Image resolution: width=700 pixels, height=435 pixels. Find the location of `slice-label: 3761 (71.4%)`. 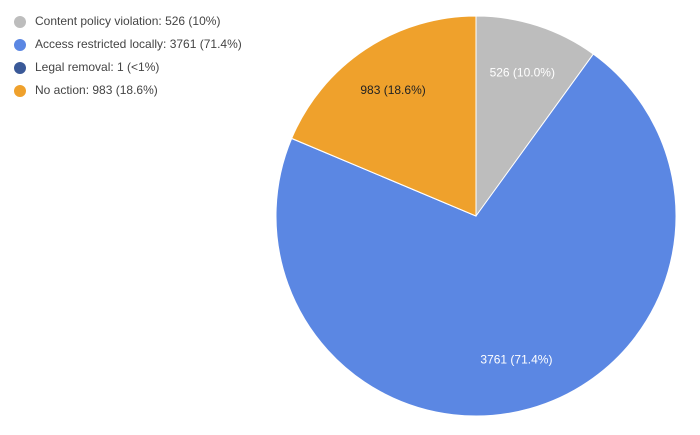

slice-label: 3761 (71.4%) is located at coordinates (516, 360).